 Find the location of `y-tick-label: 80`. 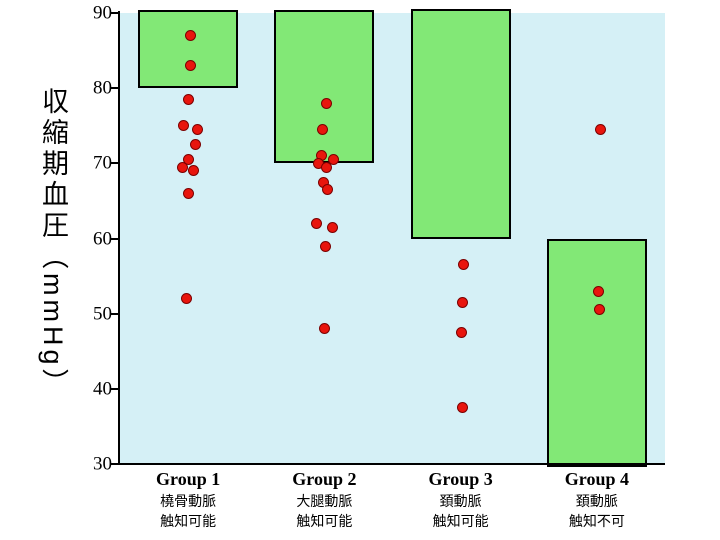

y-tick-label: 80 is located at coordinates (102, 88).